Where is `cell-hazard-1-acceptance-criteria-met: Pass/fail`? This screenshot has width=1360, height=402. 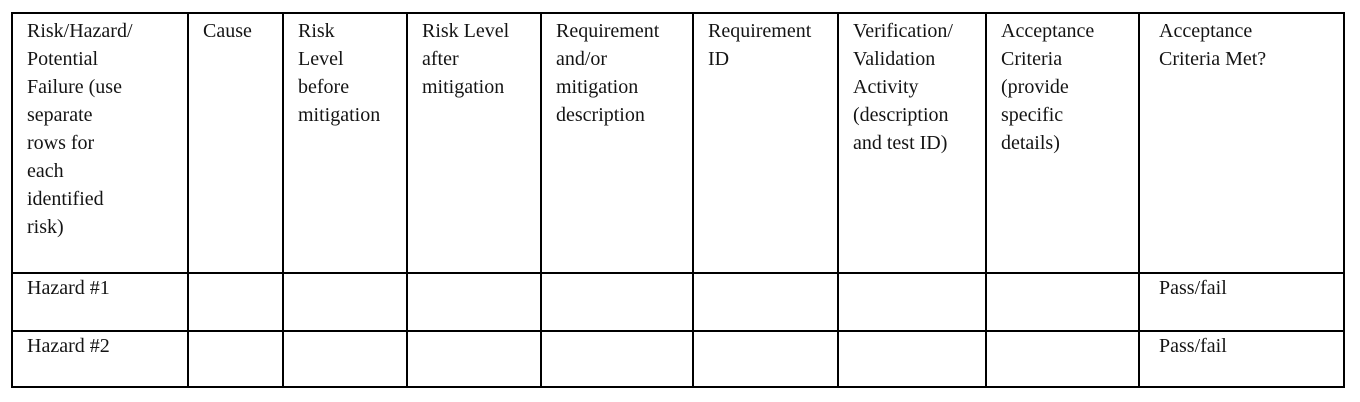 cell-hazard-1-acceptance-criteria-met: Pass/fail is located at coordinates (1241, 302).